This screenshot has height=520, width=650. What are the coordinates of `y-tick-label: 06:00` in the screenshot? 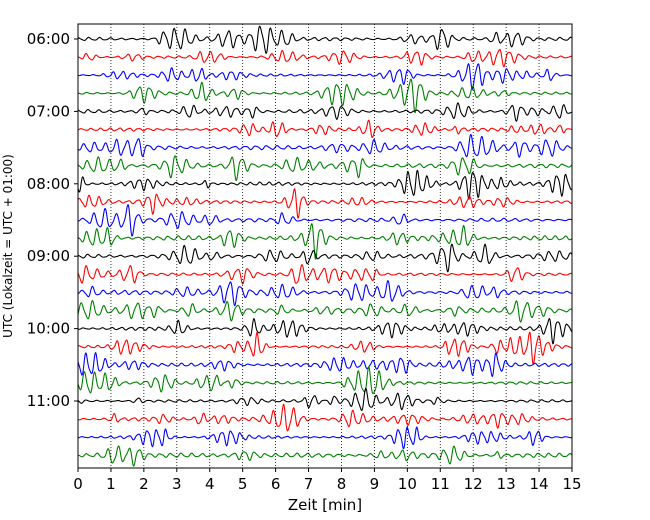 It's located at (48, 39).